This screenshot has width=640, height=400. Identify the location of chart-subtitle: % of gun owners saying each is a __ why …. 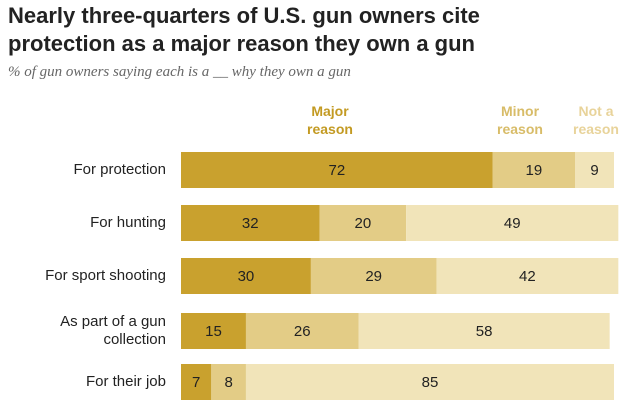
(179, 72).